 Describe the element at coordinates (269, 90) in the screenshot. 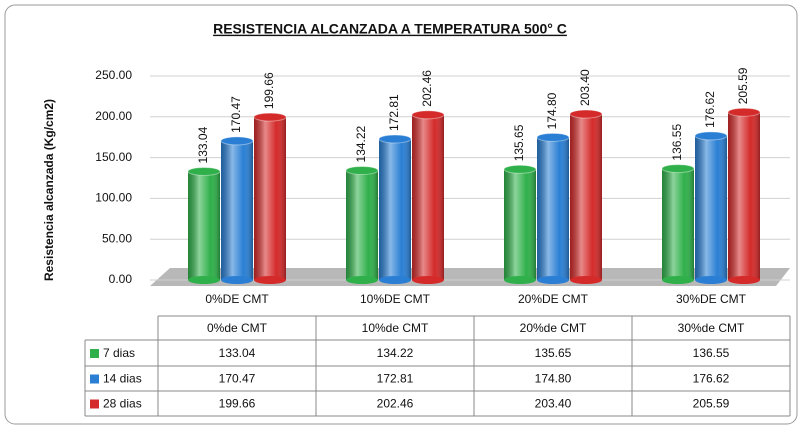

I see `value-label: 199.66` at that location.